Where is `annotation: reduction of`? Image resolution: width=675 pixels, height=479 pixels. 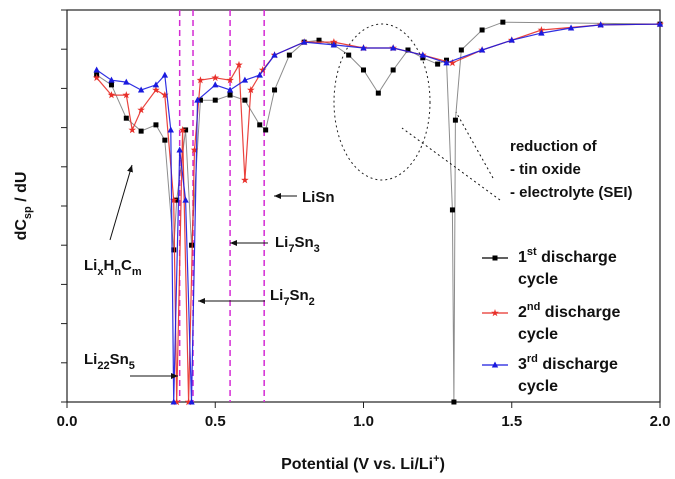
annotation: reduction of is located at coordinates (554, 146).